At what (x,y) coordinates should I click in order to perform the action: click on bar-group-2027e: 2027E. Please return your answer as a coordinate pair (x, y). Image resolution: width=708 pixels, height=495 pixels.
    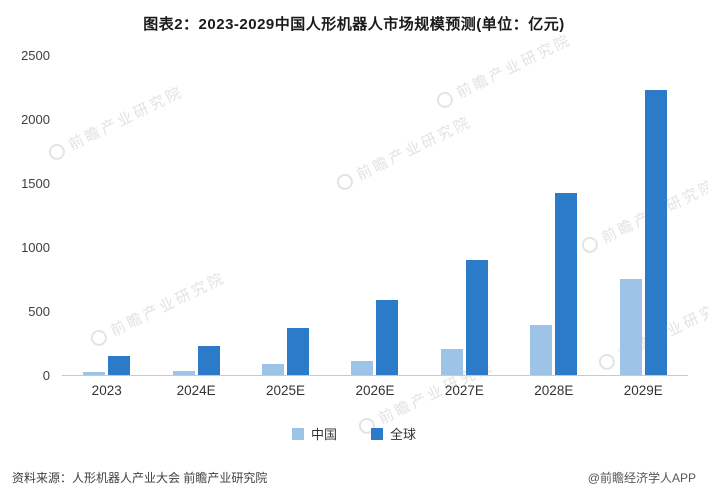
    Looking at the image, I should click on (464, 227).